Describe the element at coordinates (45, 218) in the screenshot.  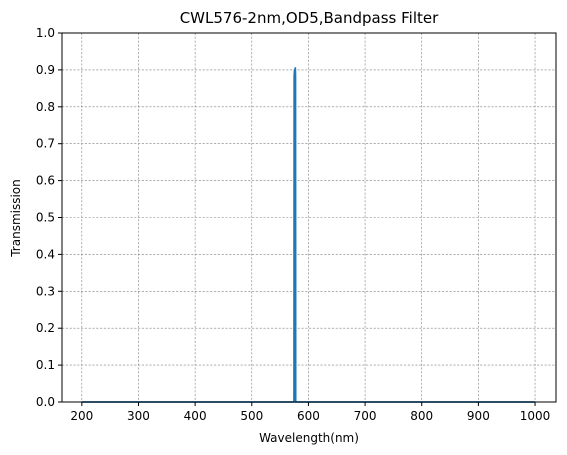
I see `y-tick-label: 0.5` at that location.